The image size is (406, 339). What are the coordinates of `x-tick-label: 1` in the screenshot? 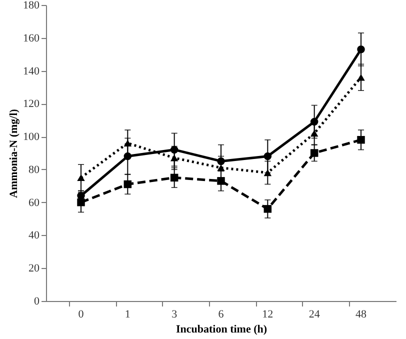 It's located at (127, 314).